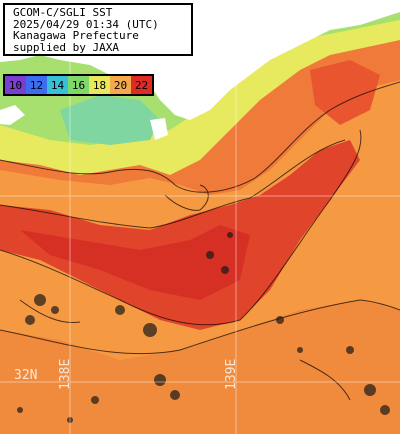 The width and height of the screenshot is (400, 434). I want to click on legend-cell-16: 16, so click(78, 85).